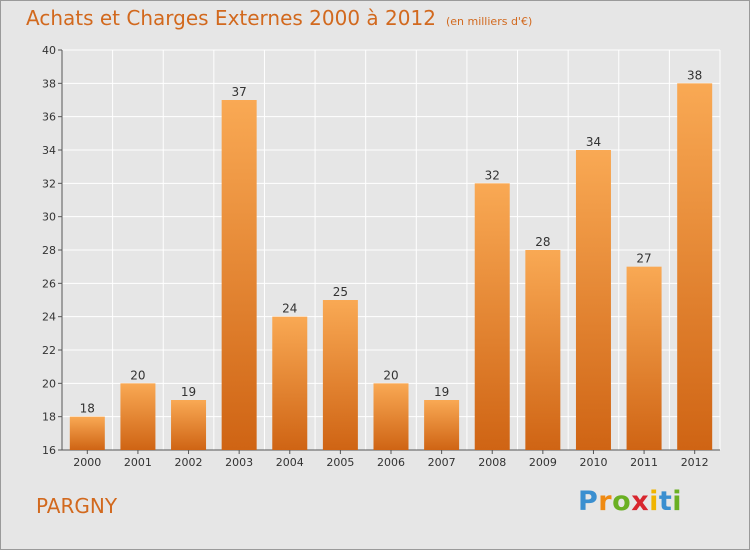 The width and height of the screenshot is (750, 550). Describe the element at coordinates (49, 417) in the screenshot. I see `y-tick-label: 18` at that location.